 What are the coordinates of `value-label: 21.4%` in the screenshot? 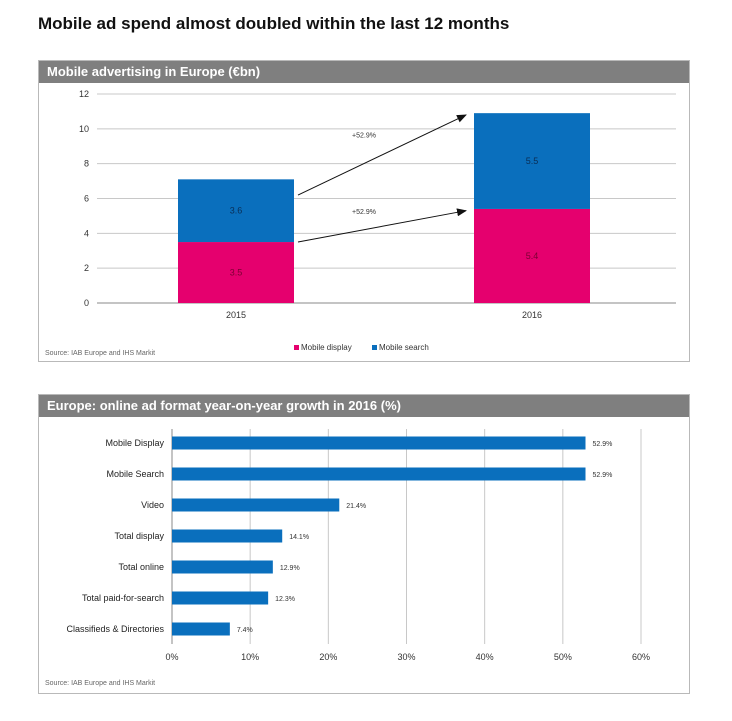 It's located at (356, 506).